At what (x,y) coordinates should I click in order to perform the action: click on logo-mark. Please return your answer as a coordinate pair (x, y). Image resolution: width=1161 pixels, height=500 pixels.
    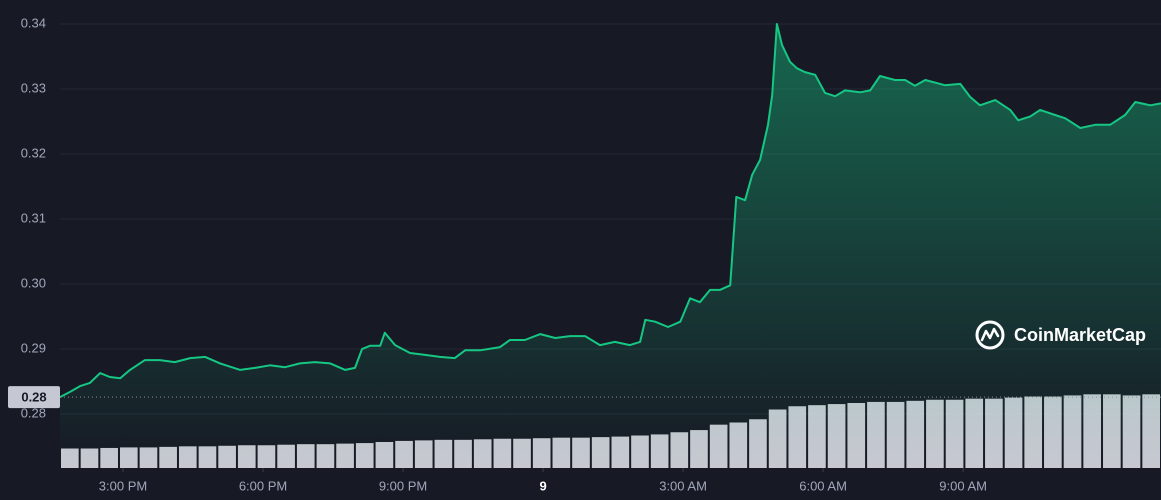
    Looking at the image, I should click on (990, 334).